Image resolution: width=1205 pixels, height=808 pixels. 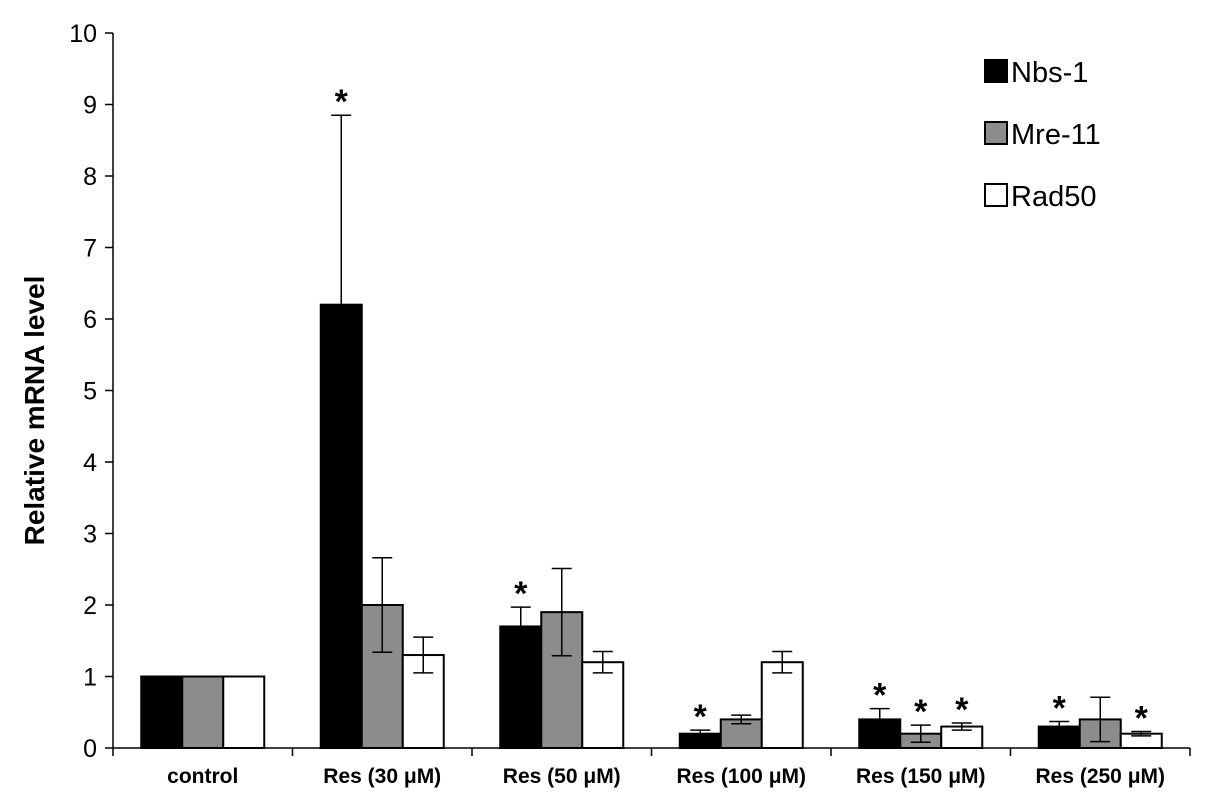 What do you see at coordinates (90, 535) in the screenshot?
I see `y-tick-label: 3` at bounding box center [90, 535].